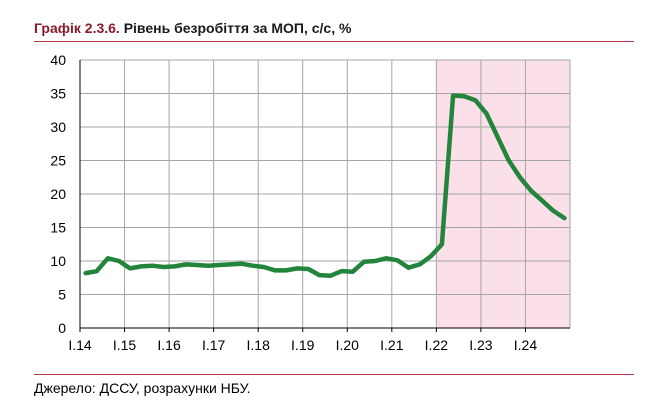 The height and width of the screenshot is (419, 650). Describe the element at coordinates (58, 261) in the screenshot. I see `y-tick-label: 10` at that location.